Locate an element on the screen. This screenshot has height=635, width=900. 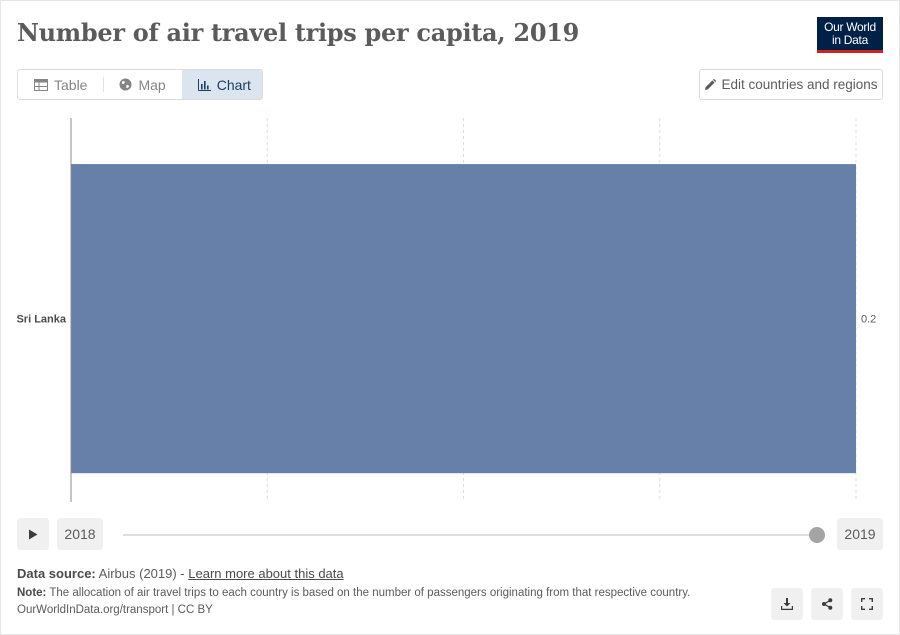
timeline-start-year: 2018 is located at coordinates (80, 534).